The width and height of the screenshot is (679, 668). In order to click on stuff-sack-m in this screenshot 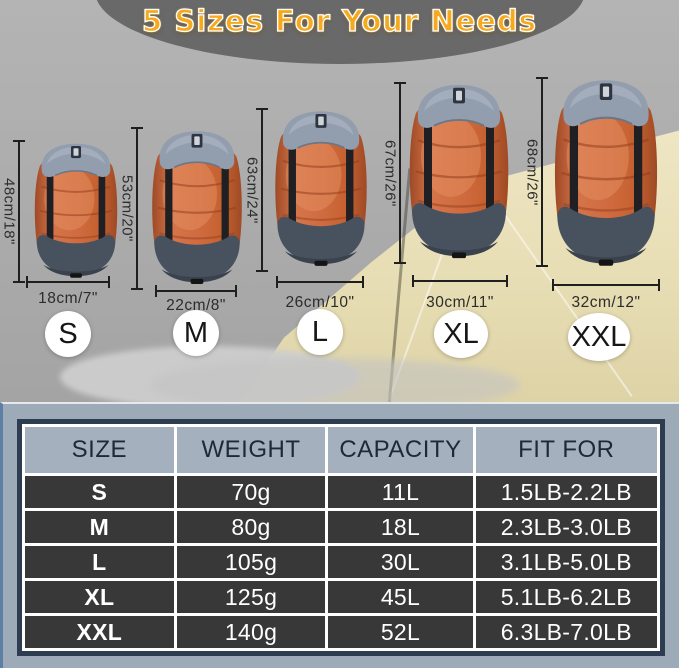, I will do `click(197, 208)`.